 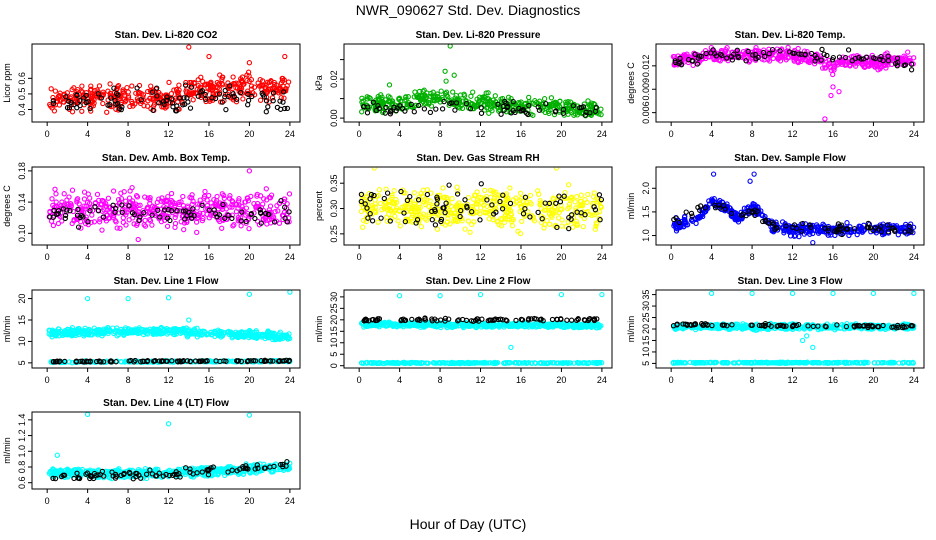 What do you see at coordinates (646, 66) in the screenshot?
I see `y-tick-label: 0.012` at bounding box center [646, 66].